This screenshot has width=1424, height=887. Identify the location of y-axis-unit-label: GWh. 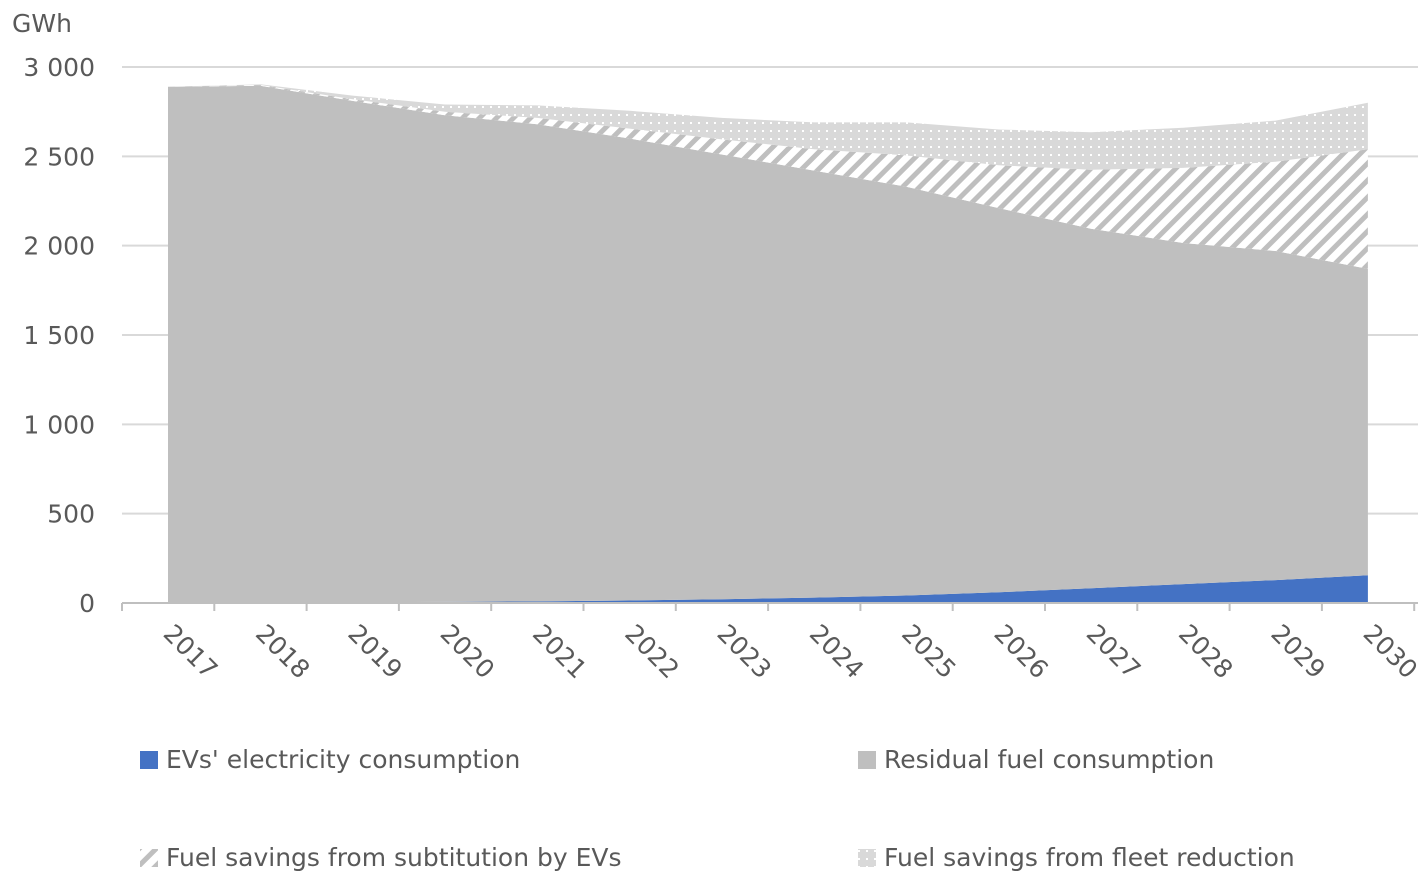
(42, 23).